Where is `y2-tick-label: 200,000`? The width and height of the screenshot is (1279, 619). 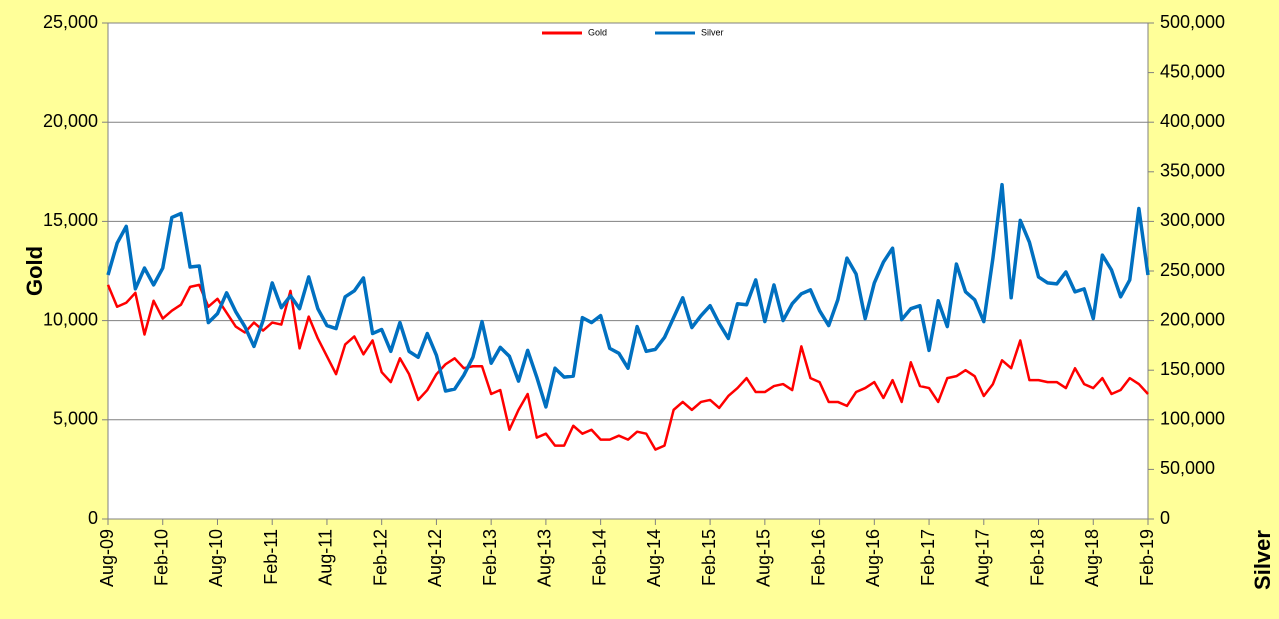 y2-tick-label: 200,000 is located at coordinates (1192, 319).